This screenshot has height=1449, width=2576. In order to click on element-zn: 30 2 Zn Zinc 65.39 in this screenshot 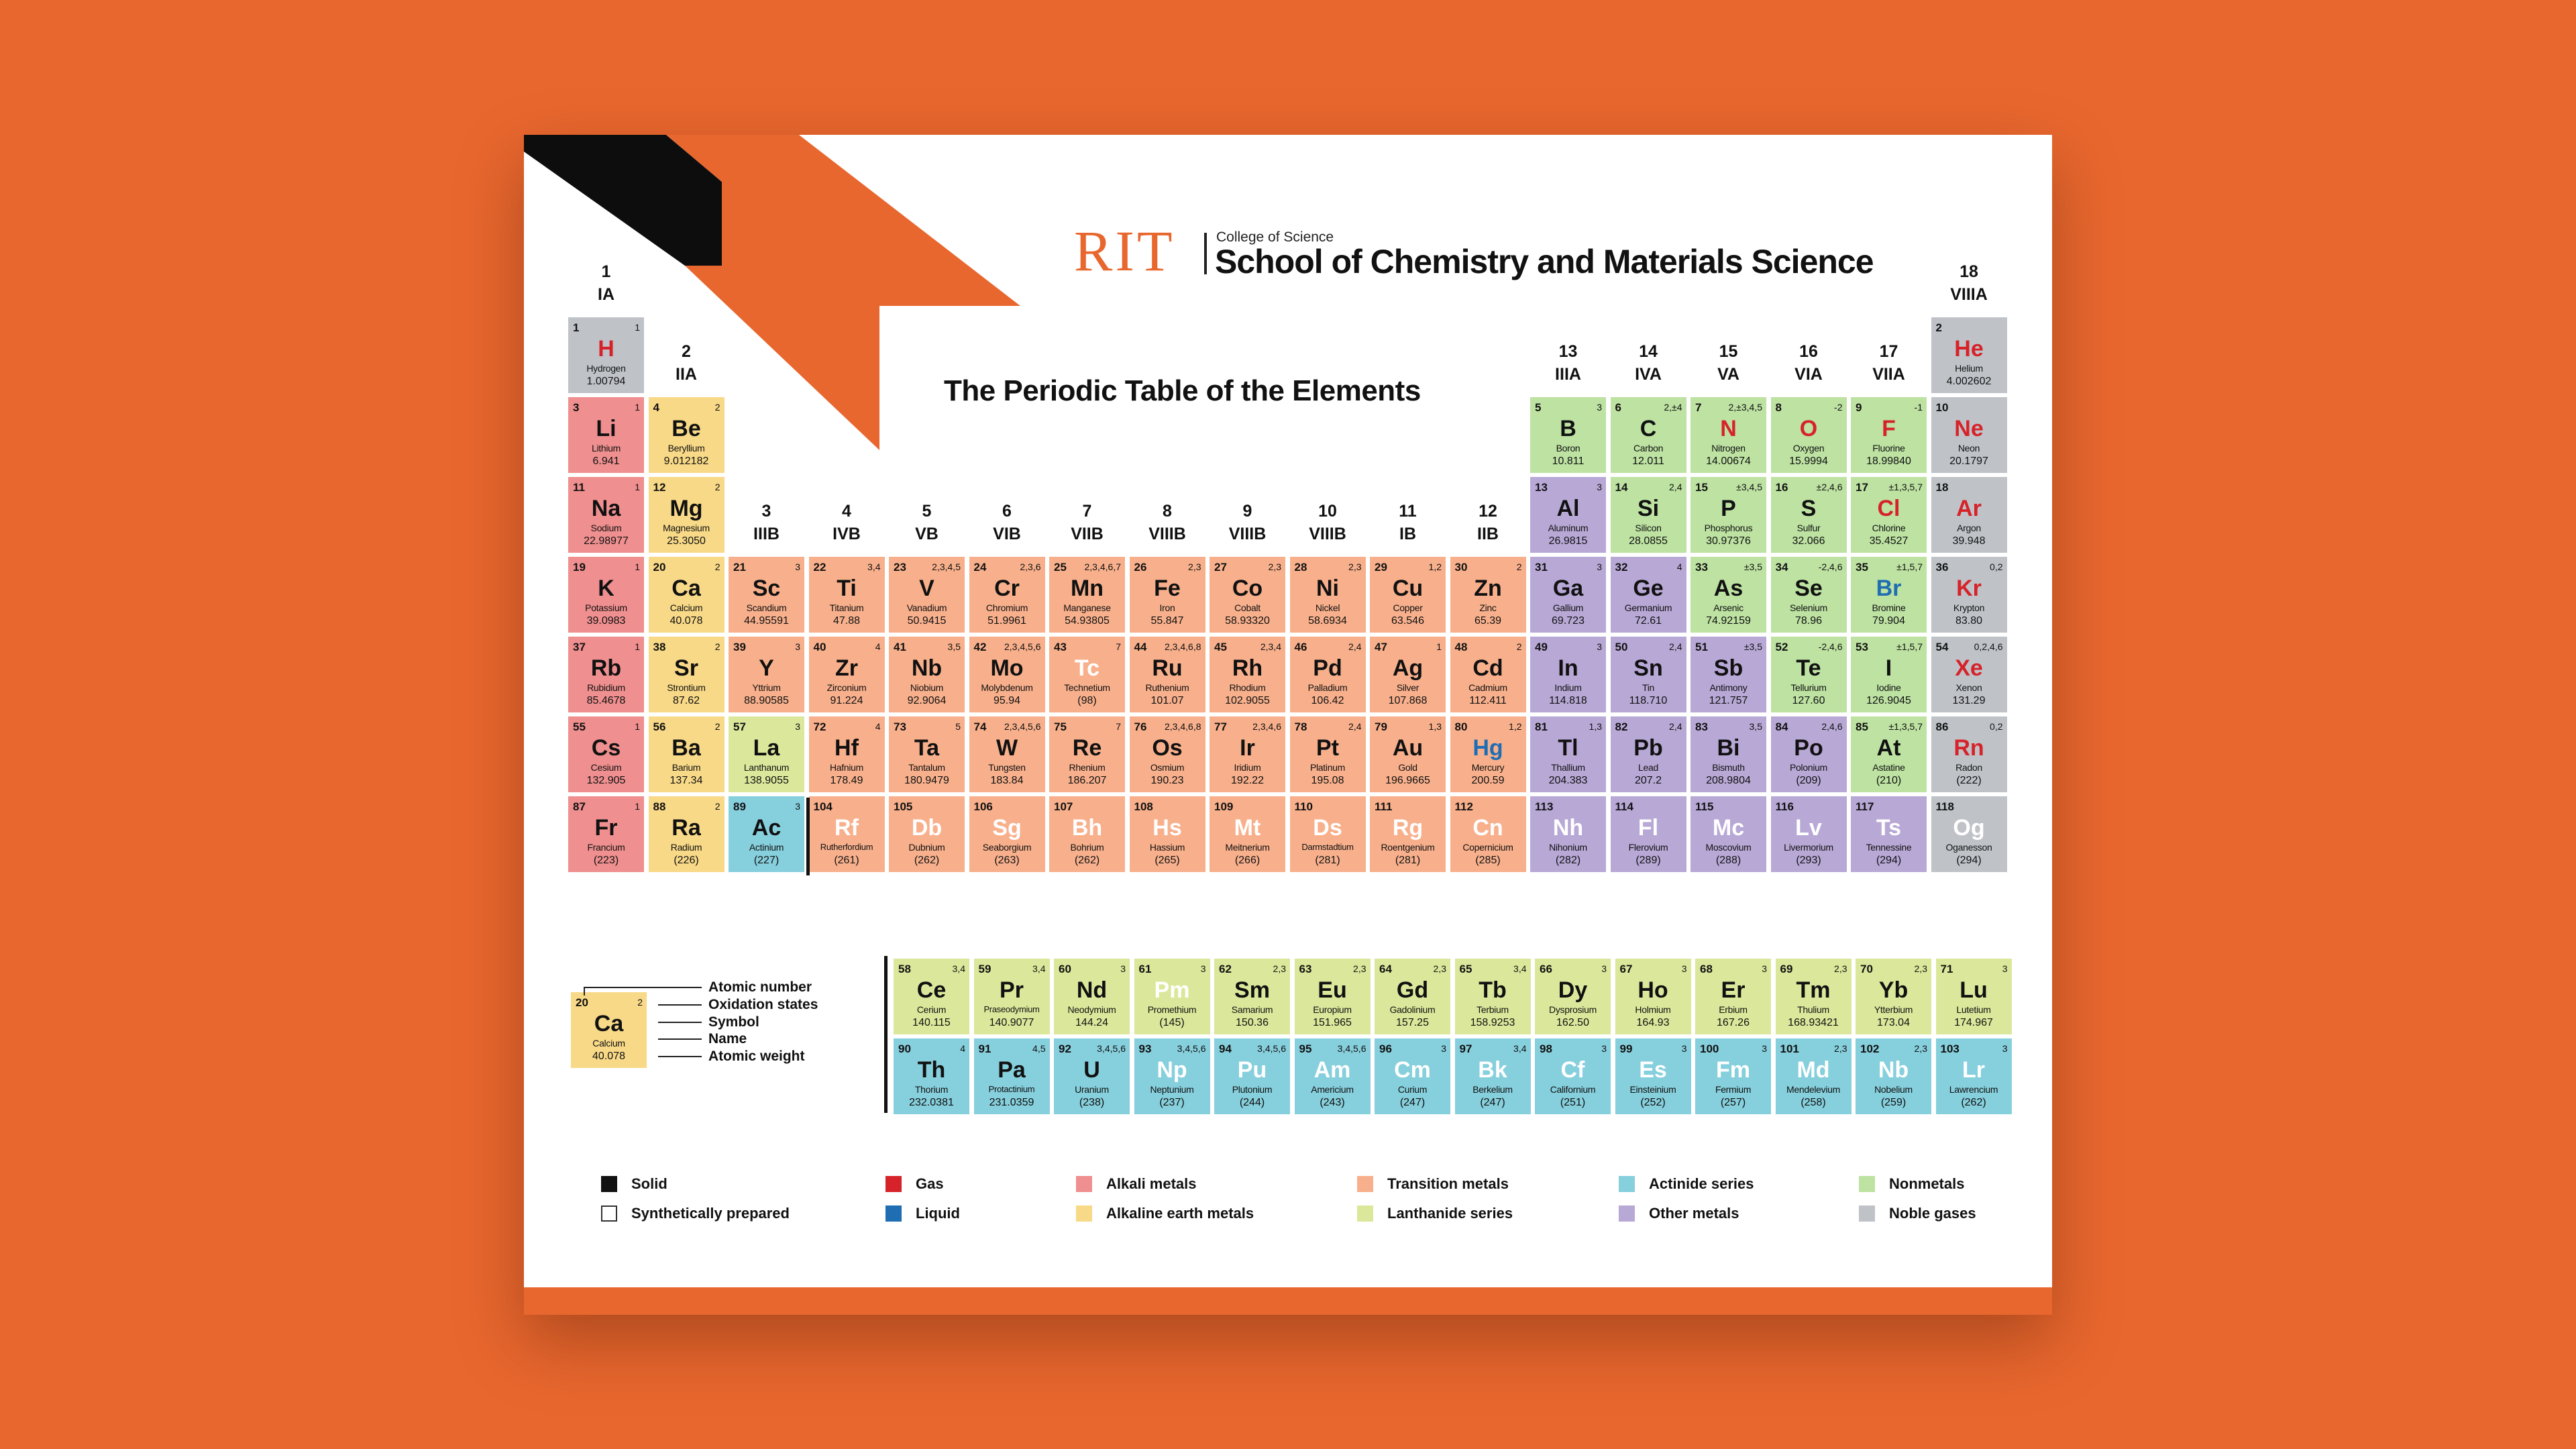, I will do `click(1488, 595)`.